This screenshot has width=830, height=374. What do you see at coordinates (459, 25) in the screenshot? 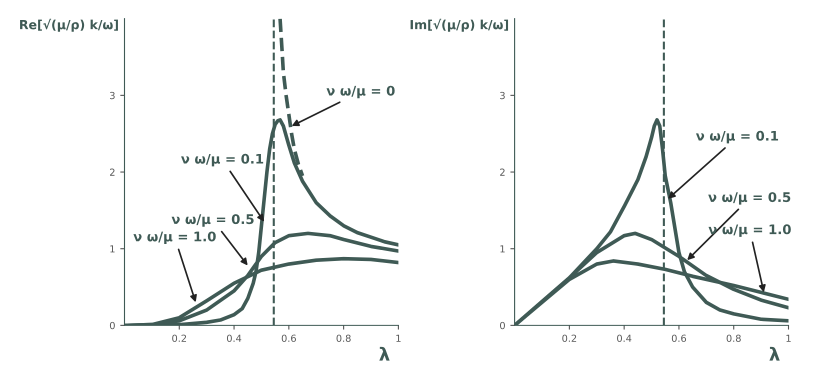
I see `y-axis-title: Im[√(μ/ρ) k/ω]` at bounding box center [459, 25].